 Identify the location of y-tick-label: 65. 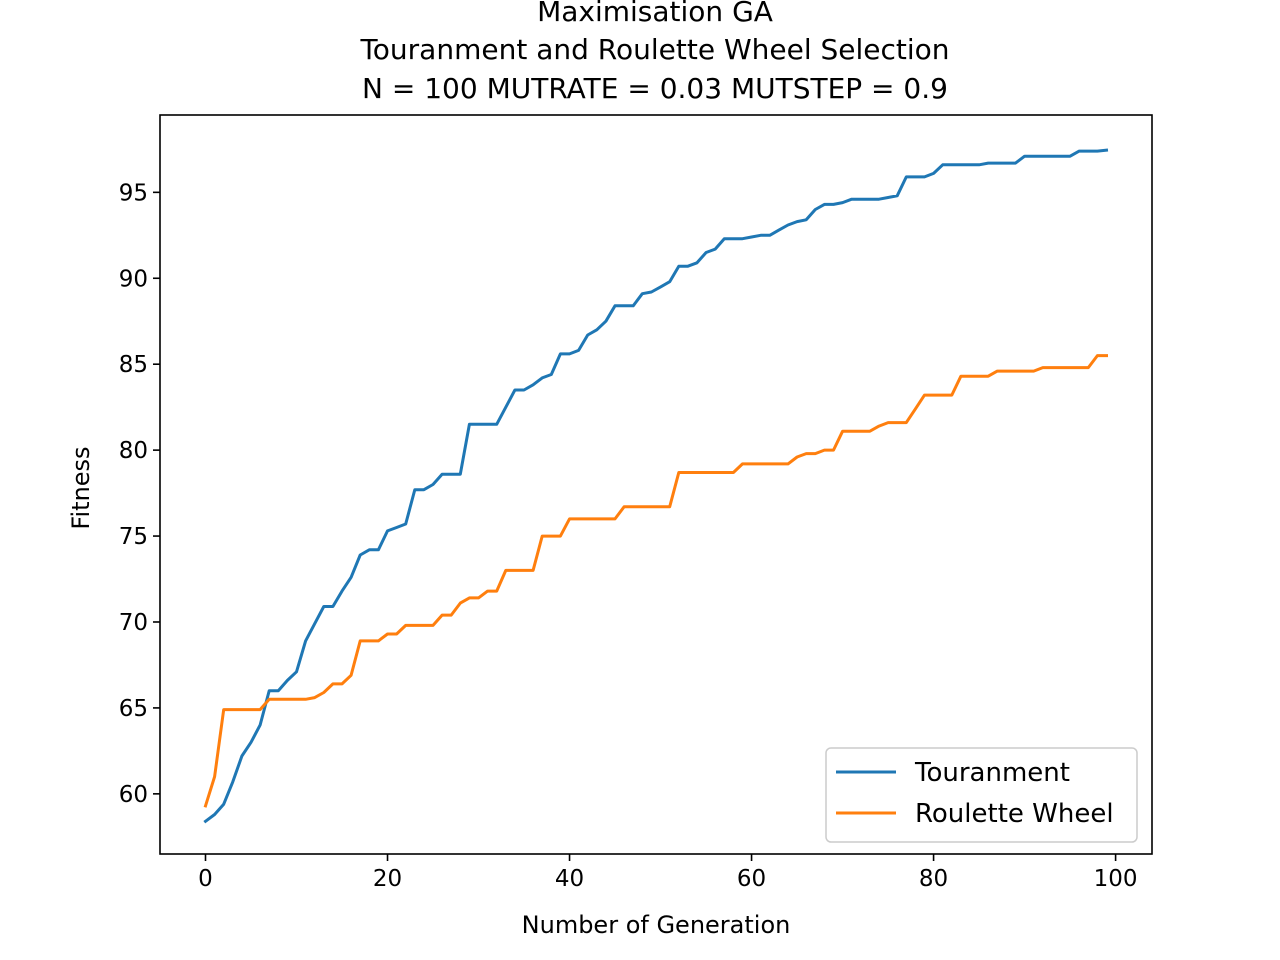
(133, 709).